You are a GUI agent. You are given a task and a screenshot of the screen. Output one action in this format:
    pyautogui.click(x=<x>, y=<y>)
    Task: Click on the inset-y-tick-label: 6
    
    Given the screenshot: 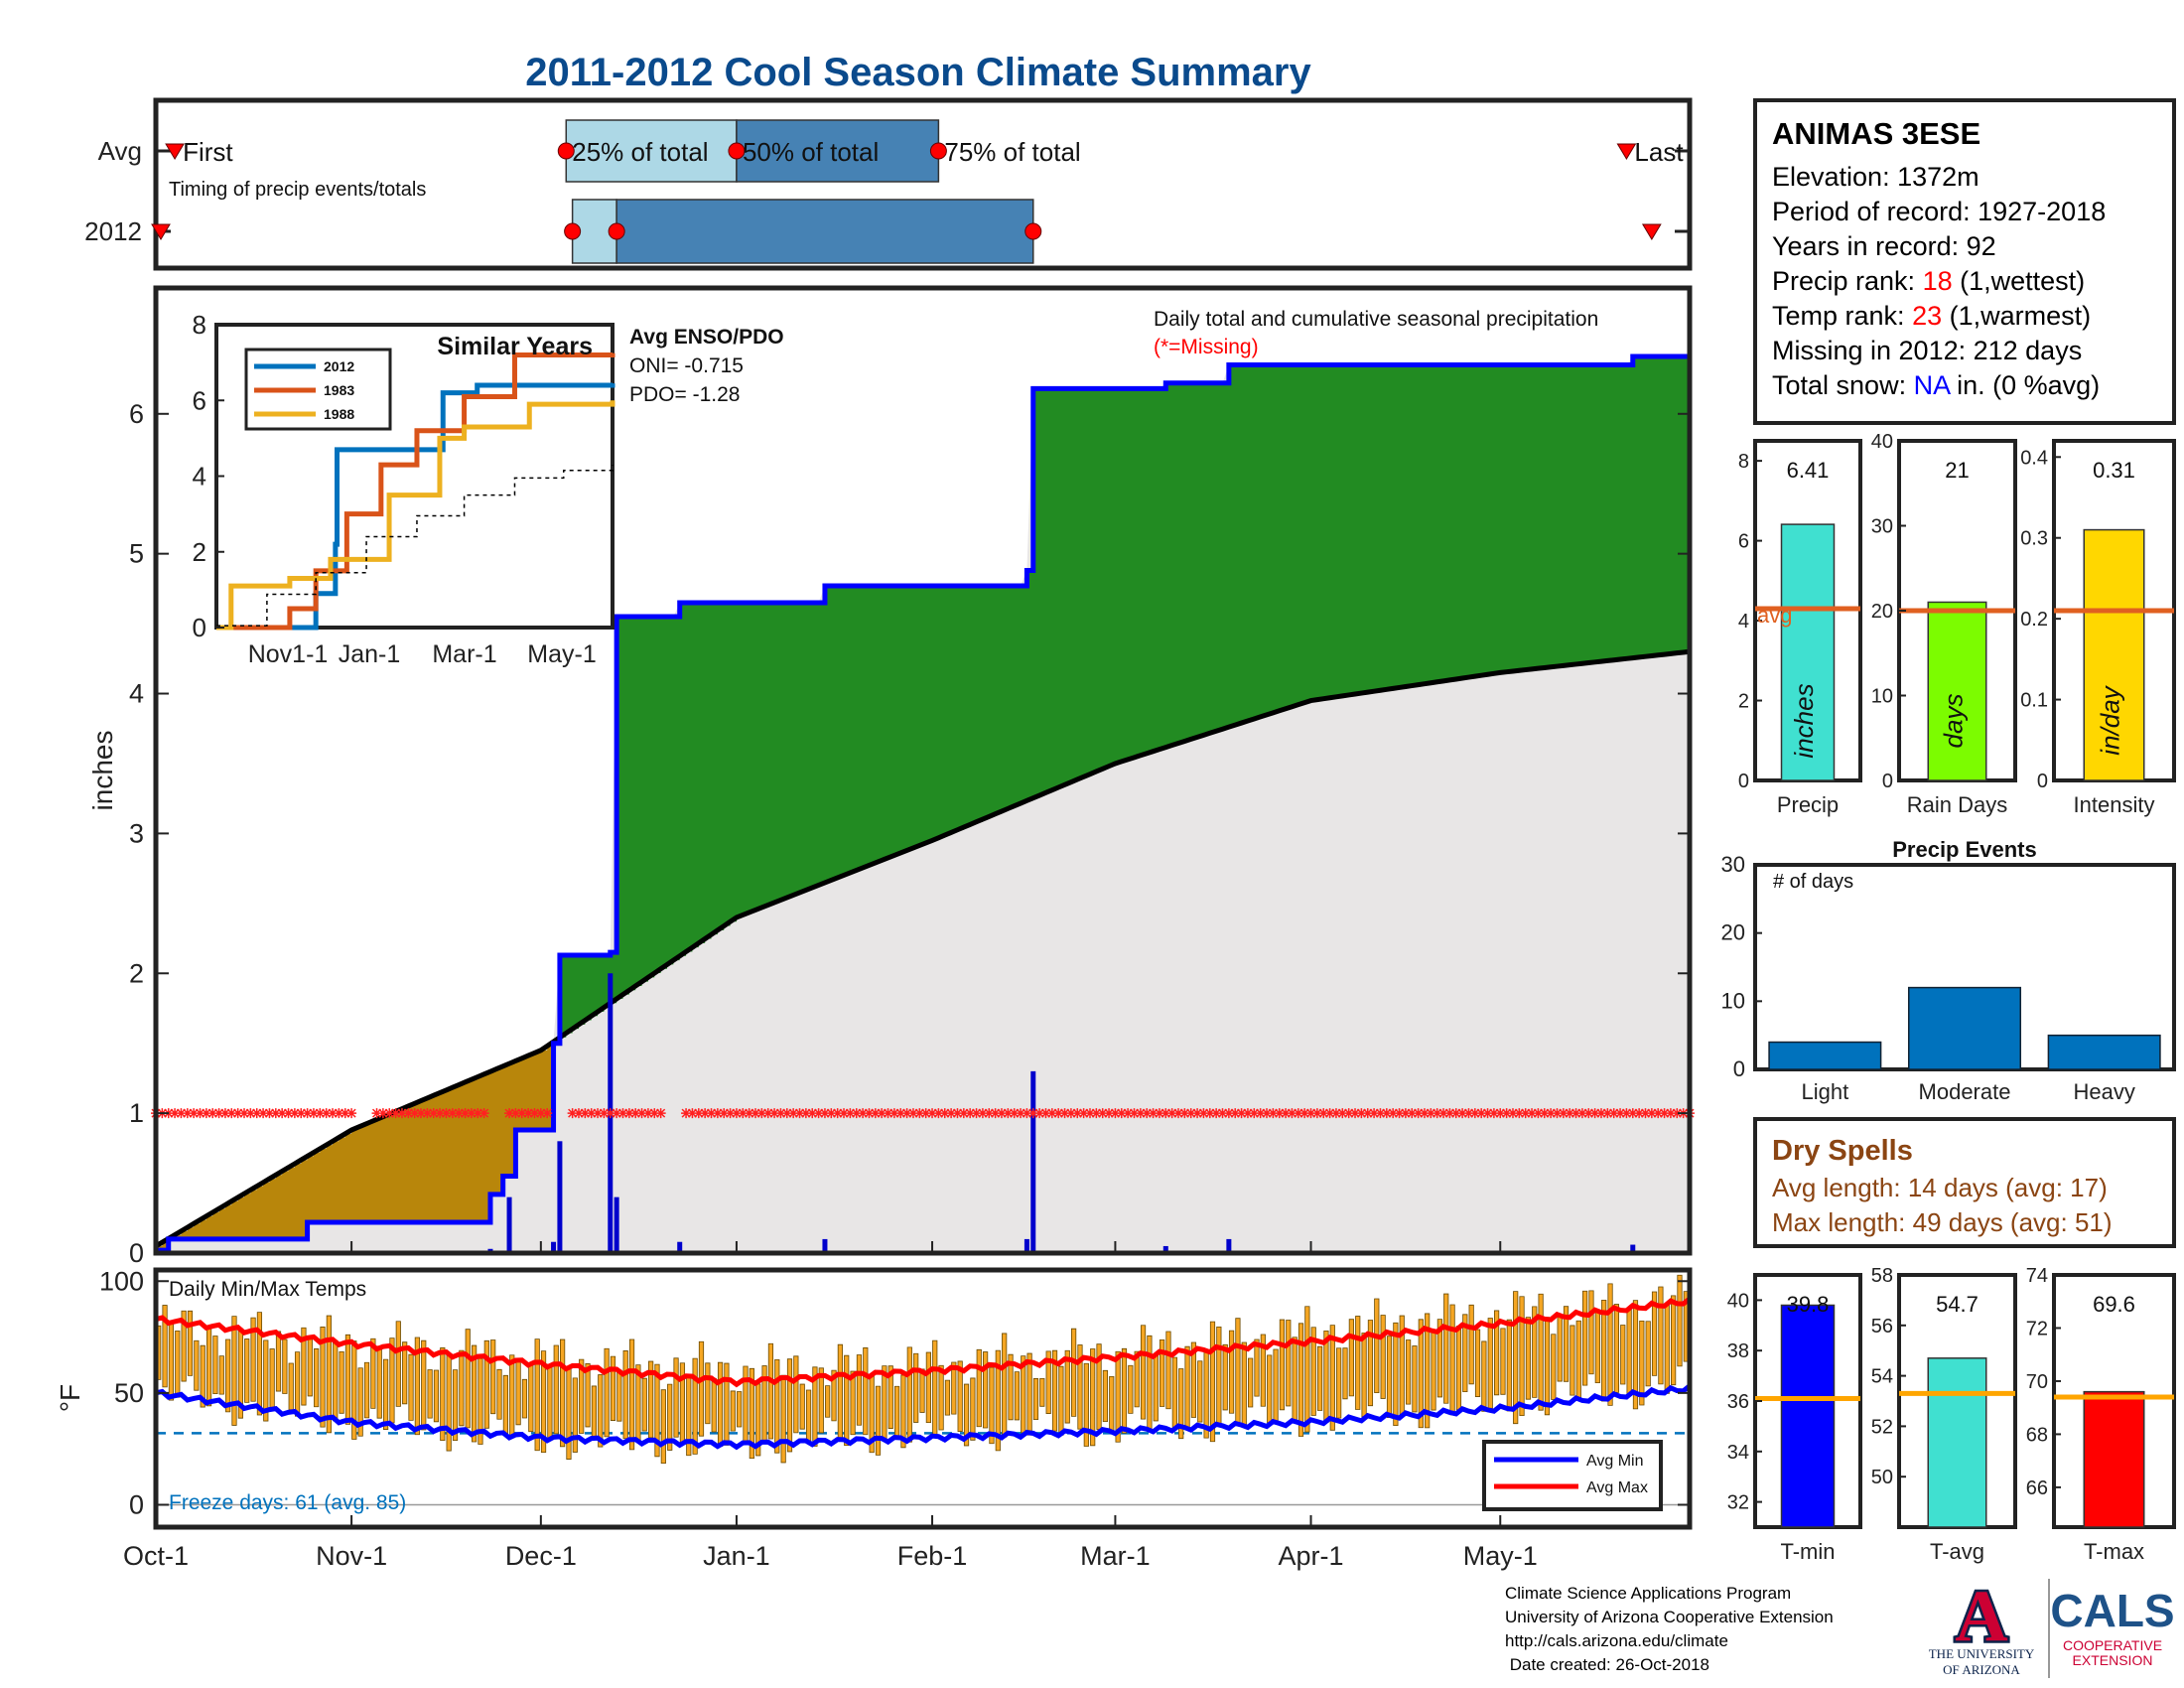 What is the action you would take?
    pyautogui.click(x=199, y=400)
    